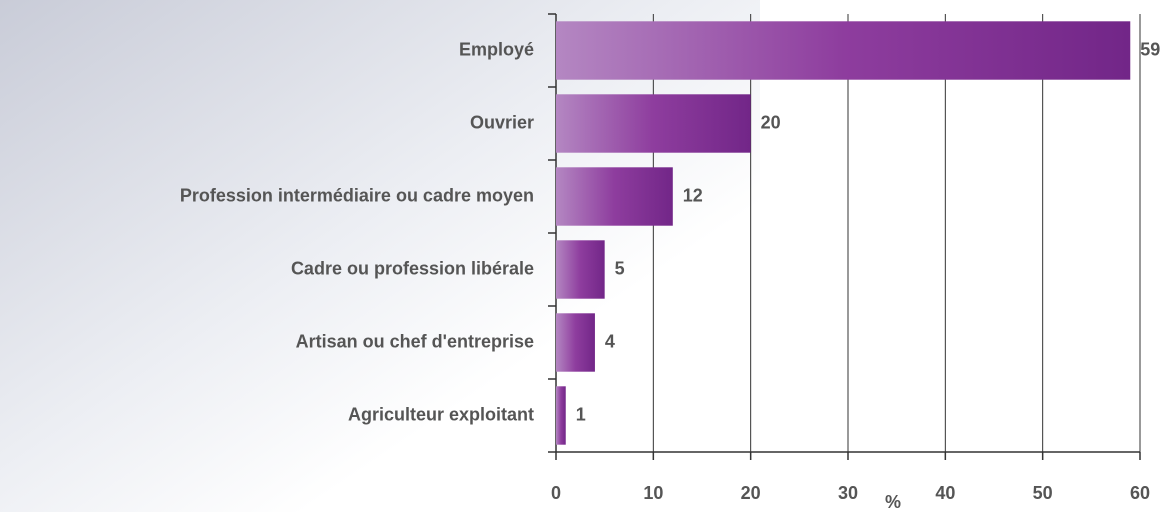 The height and width of the screenshot is (512, 1170). I want to click on value-label: 5, so click(620, 268).